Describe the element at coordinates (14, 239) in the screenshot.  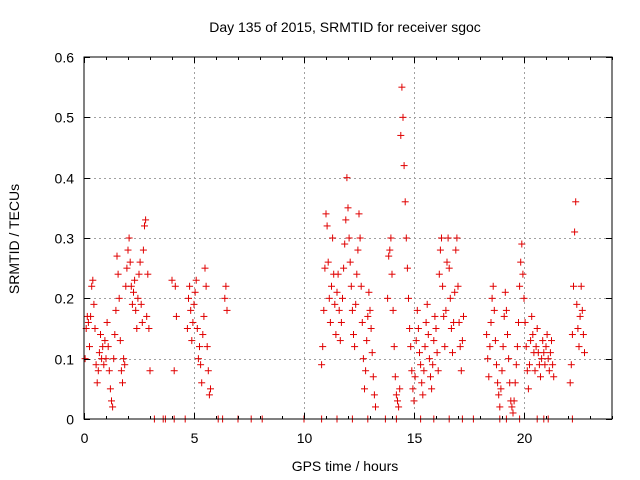
I see `y-axis-label: SRMTID / TECUs` at that location.